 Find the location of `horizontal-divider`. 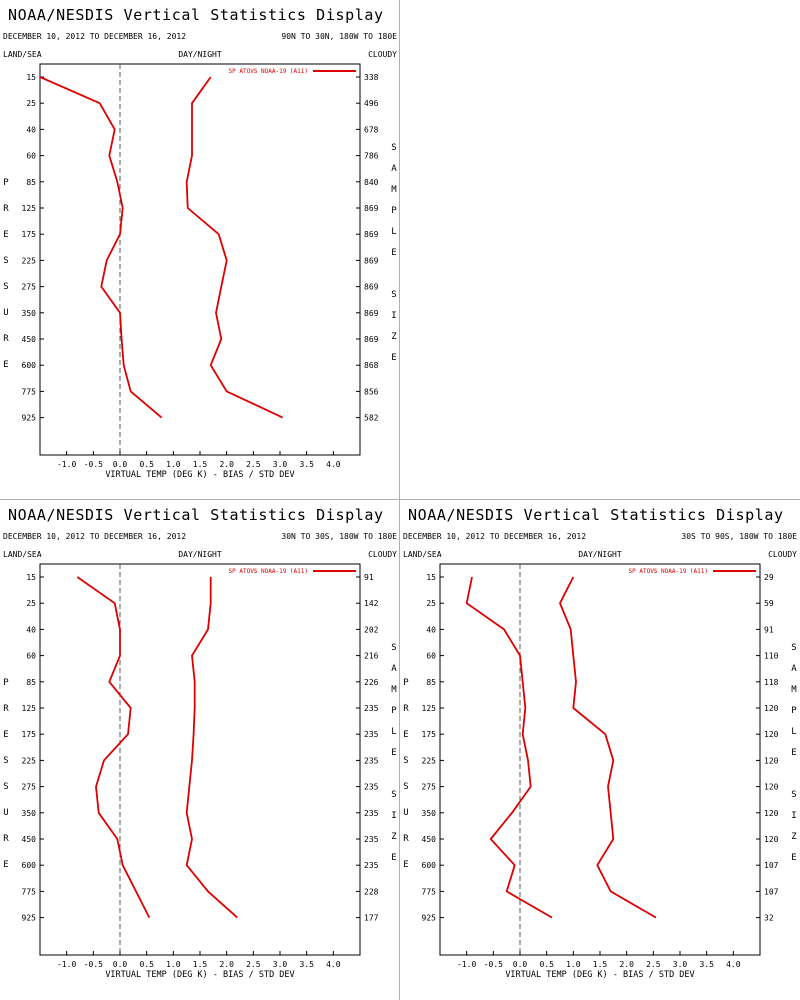

horizontal-divider is located at coordinates (400, 499).